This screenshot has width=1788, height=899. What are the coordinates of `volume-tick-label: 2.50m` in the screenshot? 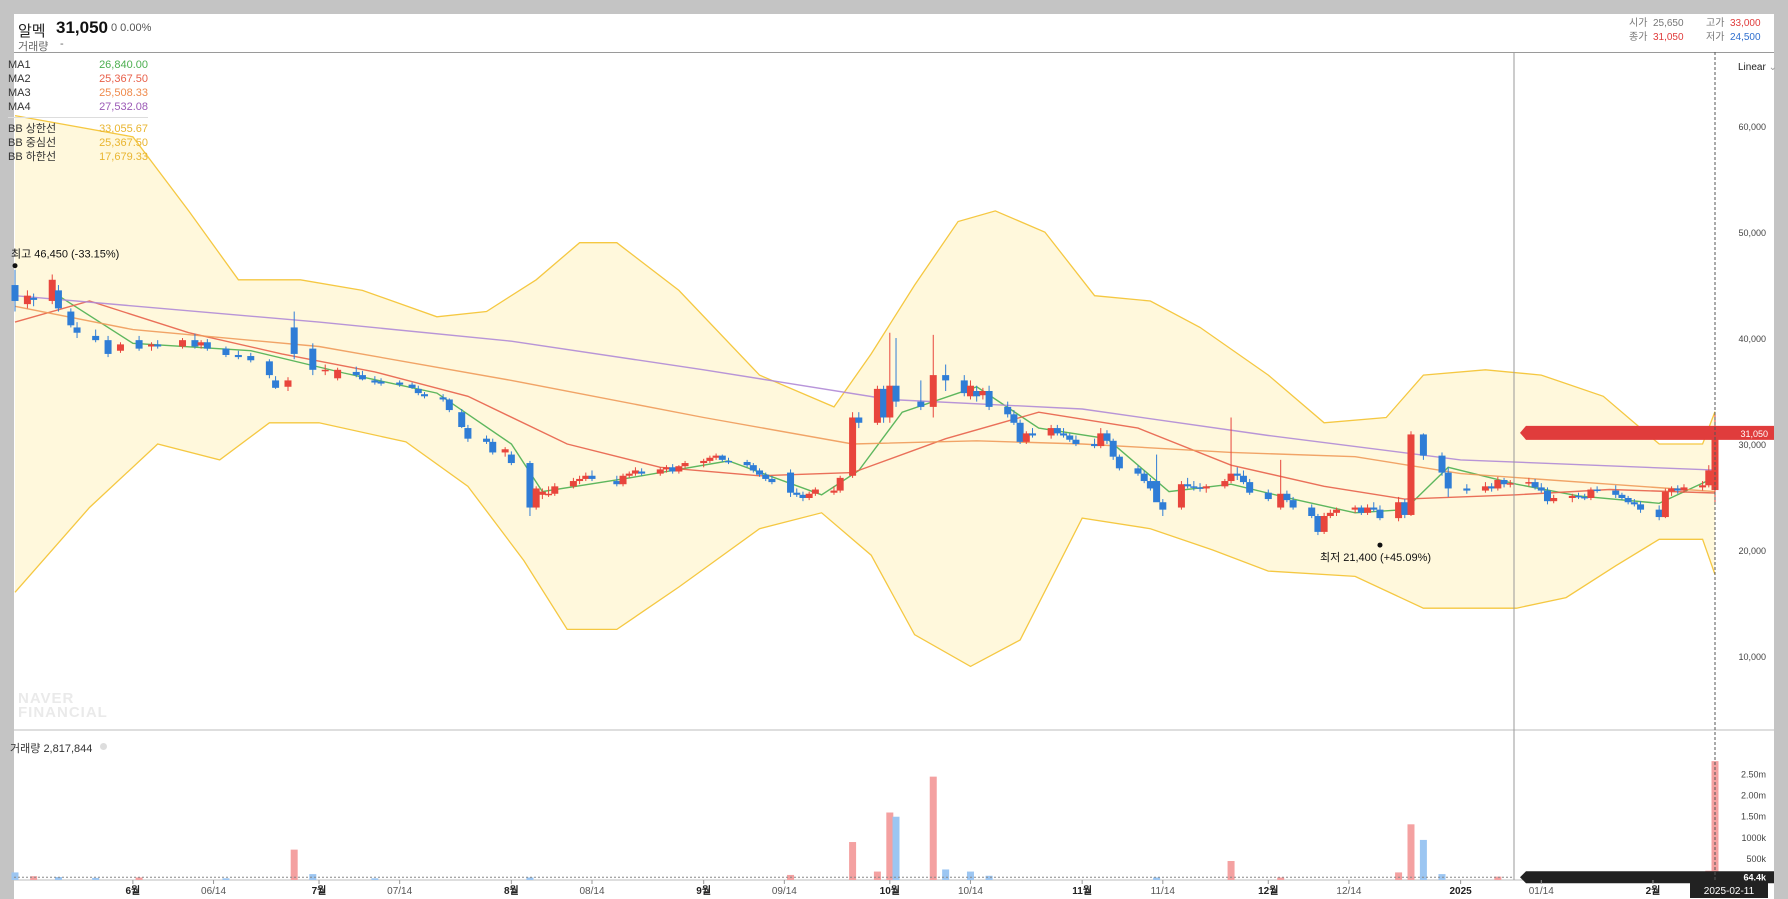 It's located at (1753, 775).